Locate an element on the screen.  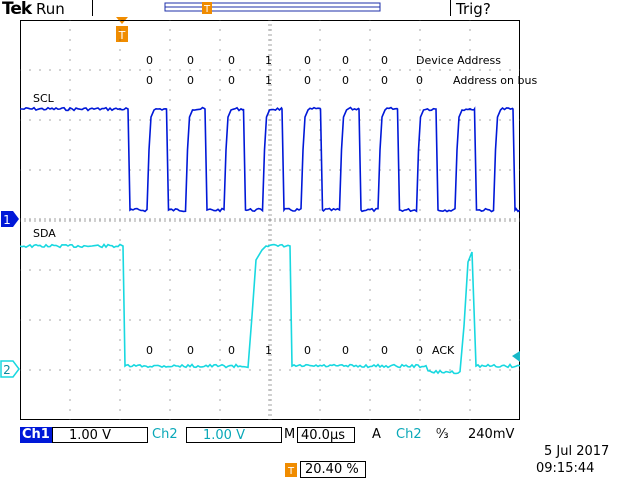
tek-logo: Tek is located at coordinates (17, 9).